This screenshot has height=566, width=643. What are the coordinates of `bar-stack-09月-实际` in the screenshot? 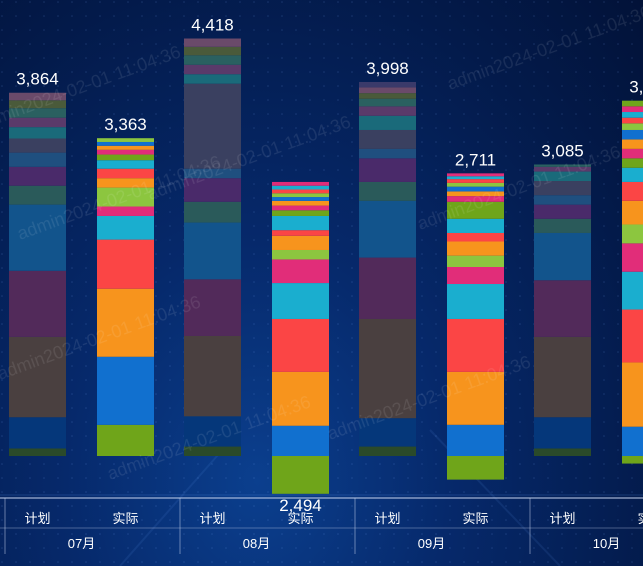 It's located at (475, 326).